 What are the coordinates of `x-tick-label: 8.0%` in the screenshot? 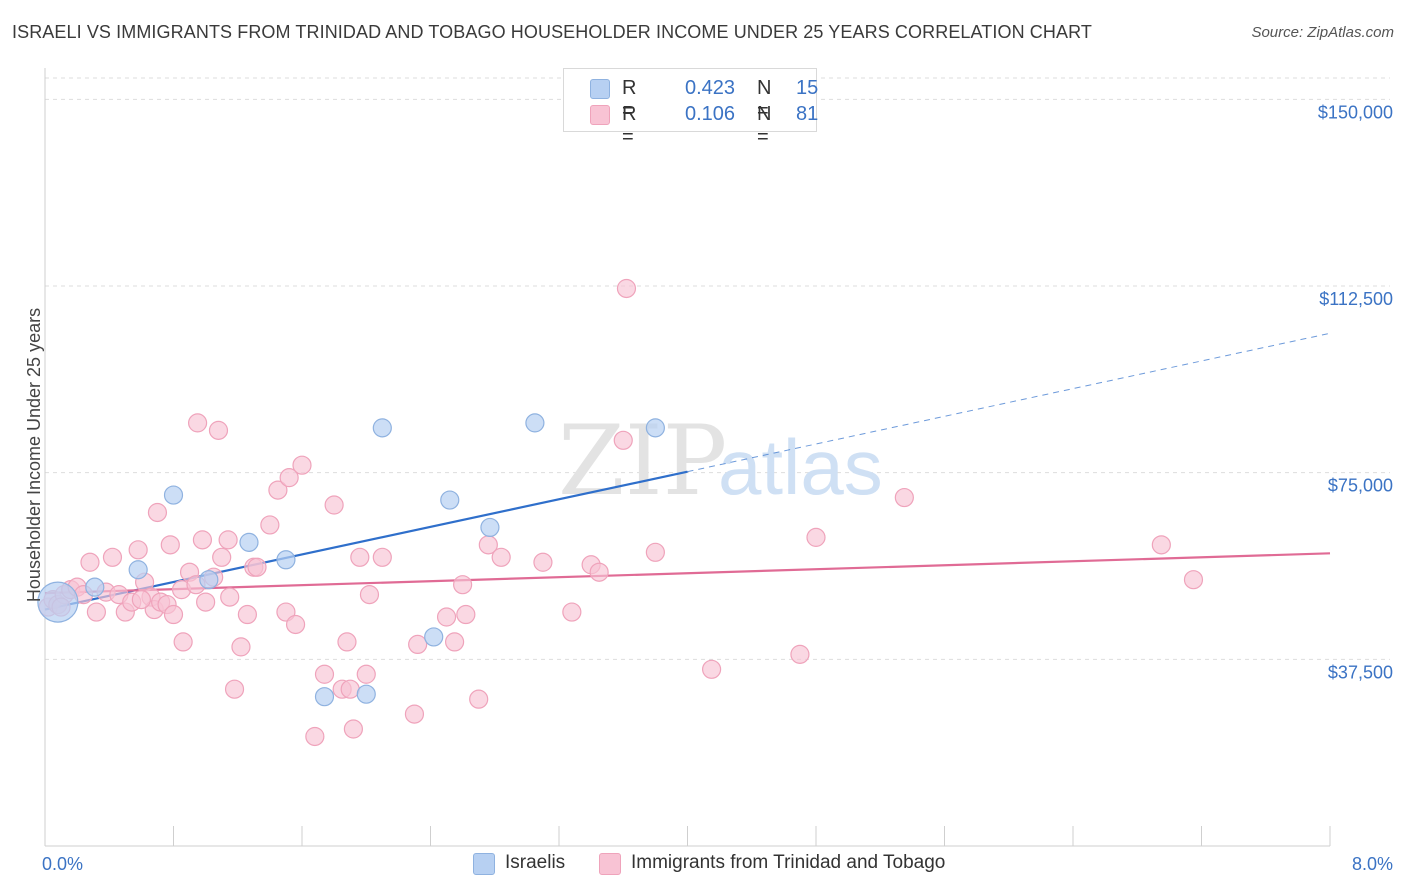 It's located at (1372, 864).